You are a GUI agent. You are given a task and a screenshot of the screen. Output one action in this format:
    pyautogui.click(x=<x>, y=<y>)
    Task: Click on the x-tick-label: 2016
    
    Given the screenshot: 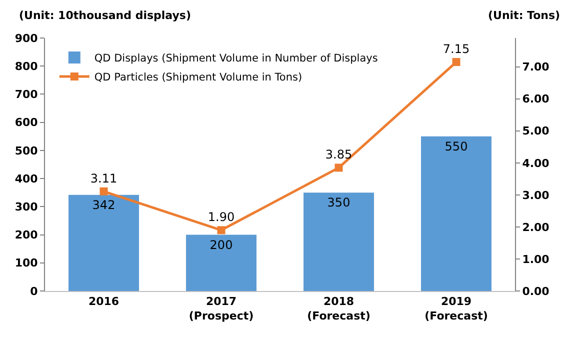 What is the action you would take?
    pyautogui.click(x=104, y=301)
    